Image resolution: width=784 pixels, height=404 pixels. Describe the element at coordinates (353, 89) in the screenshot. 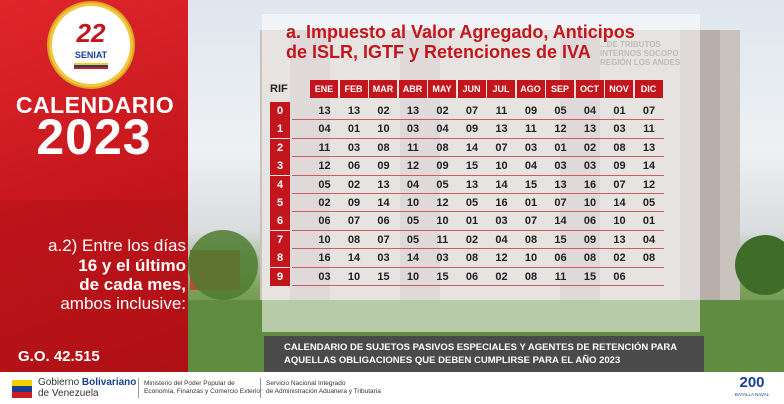

I see `month-header: FEB` at that location.